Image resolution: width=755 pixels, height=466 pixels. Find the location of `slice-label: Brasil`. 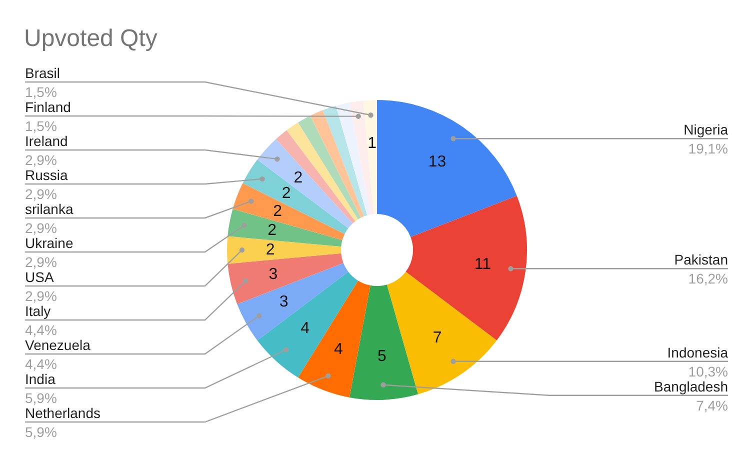

slice-label: Brasil is located at coordinates (42, 73).